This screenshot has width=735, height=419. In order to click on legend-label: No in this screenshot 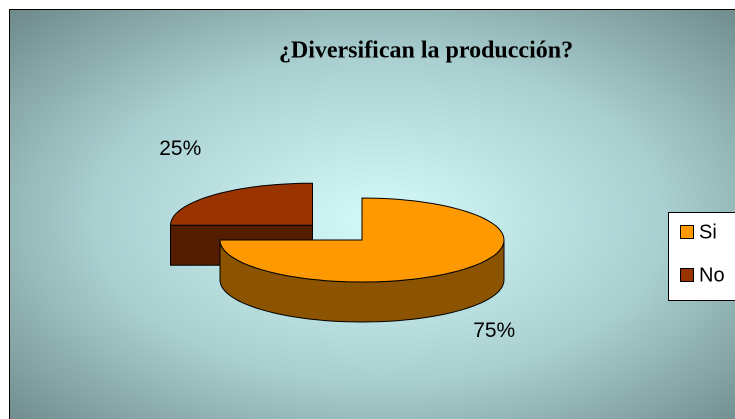, I will do `click(712, 275)`.